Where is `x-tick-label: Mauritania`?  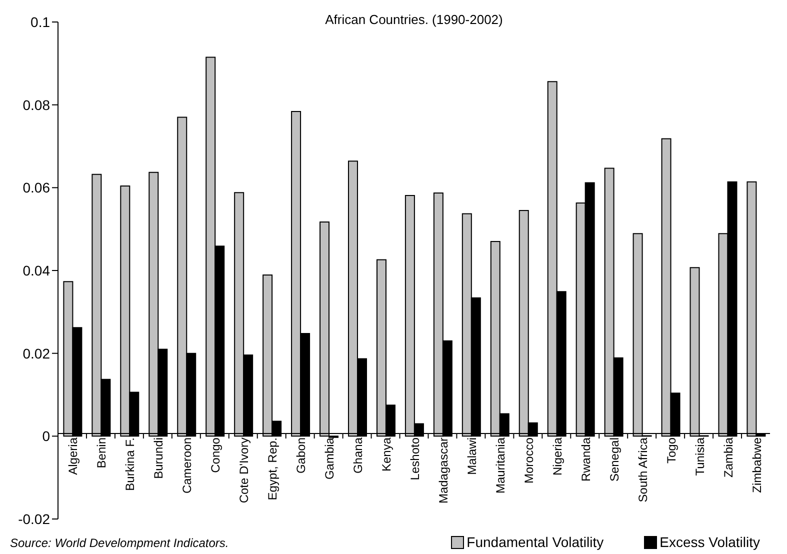 x-tick-label: Mauritania is located at coordinates (500, 465).